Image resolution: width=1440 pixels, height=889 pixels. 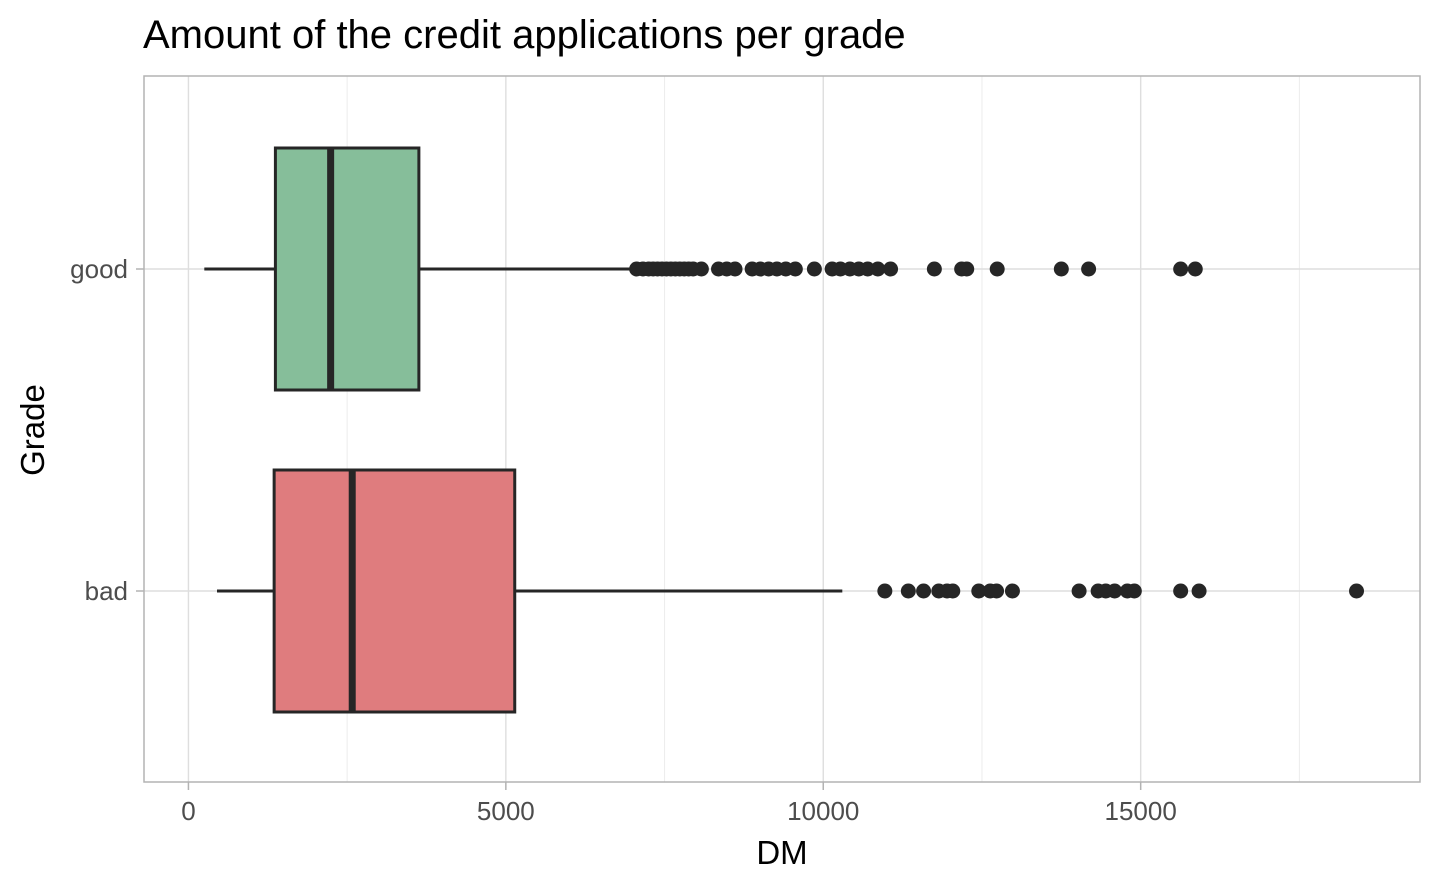 I want to click on x-axis-title: DM, so click(x=781, y=852).